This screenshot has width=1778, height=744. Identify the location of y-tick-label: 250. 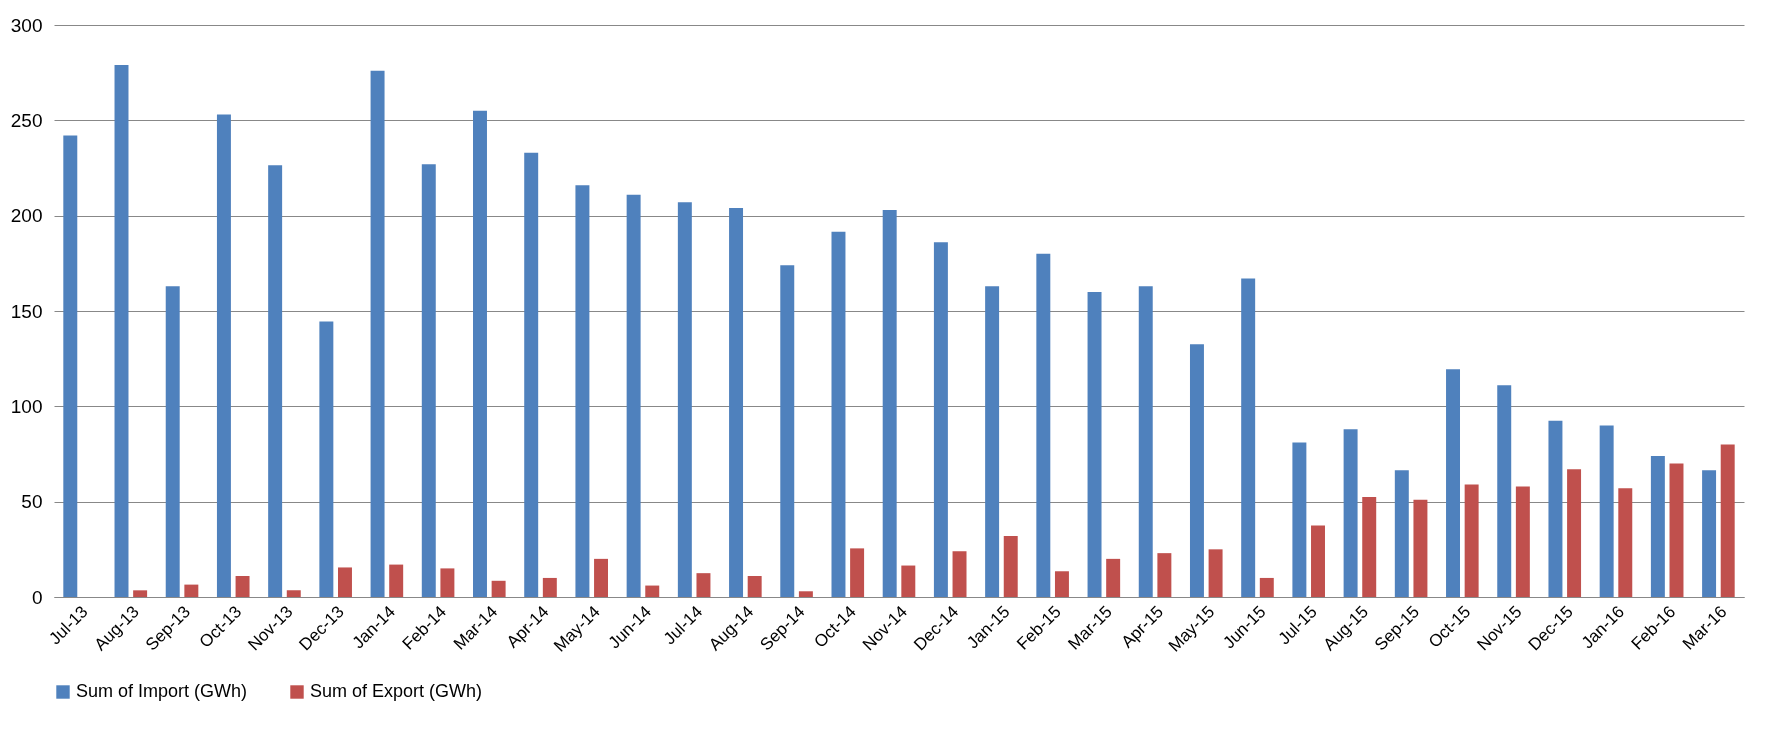
(26, 120).